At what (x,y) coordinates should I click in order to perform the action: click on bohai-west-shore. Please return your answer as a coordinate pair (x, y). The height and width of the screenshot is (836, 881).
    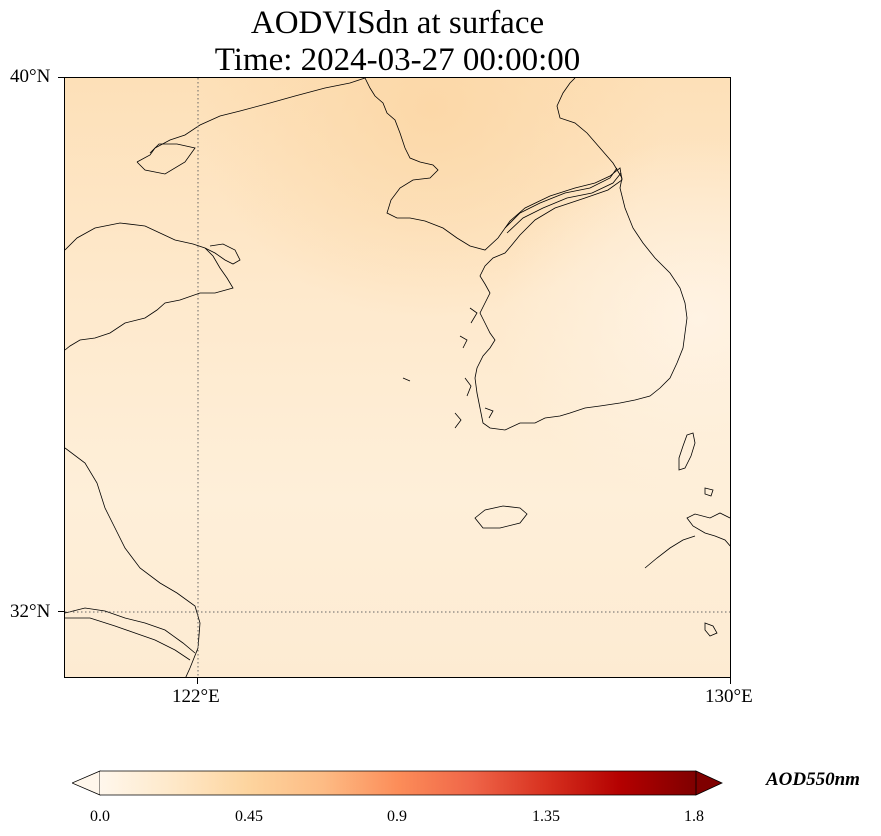
    Looking at the image, I should click on (166, 159).